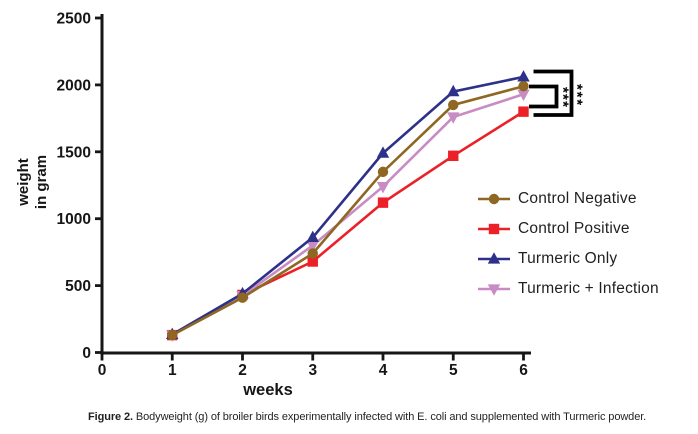  I want to click on legend-label: Control Positive, so click(574, 228).